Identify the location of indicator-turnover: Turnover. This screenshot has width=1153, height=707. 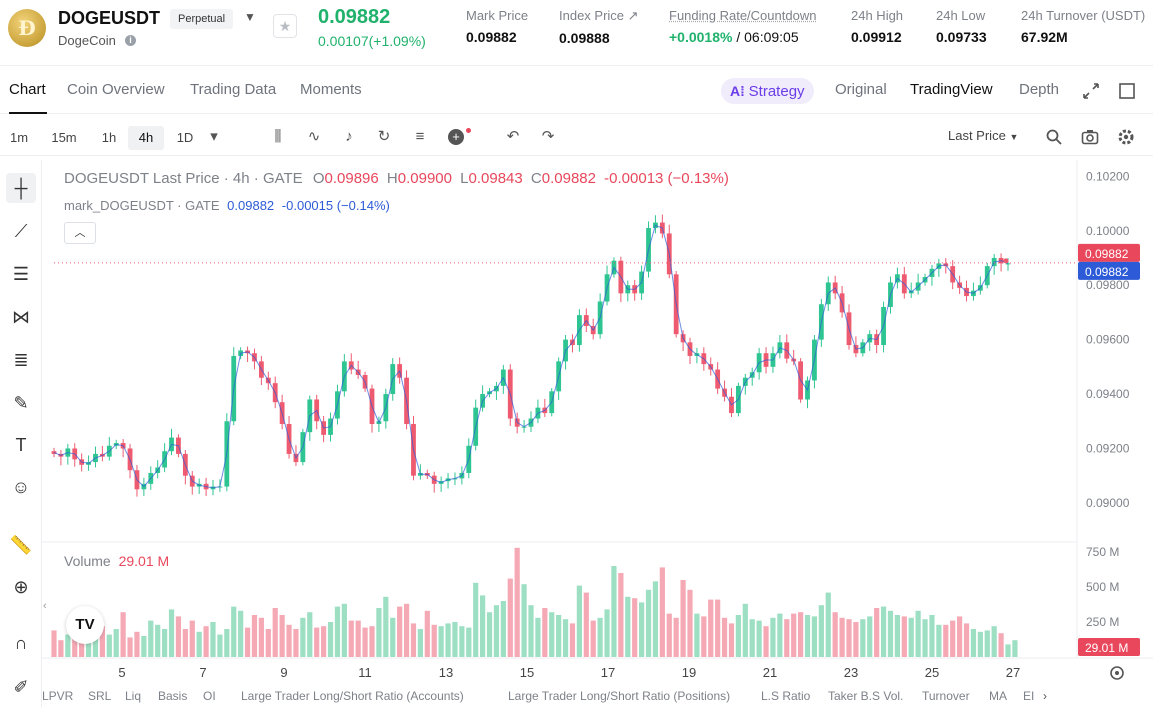
(946, 696).